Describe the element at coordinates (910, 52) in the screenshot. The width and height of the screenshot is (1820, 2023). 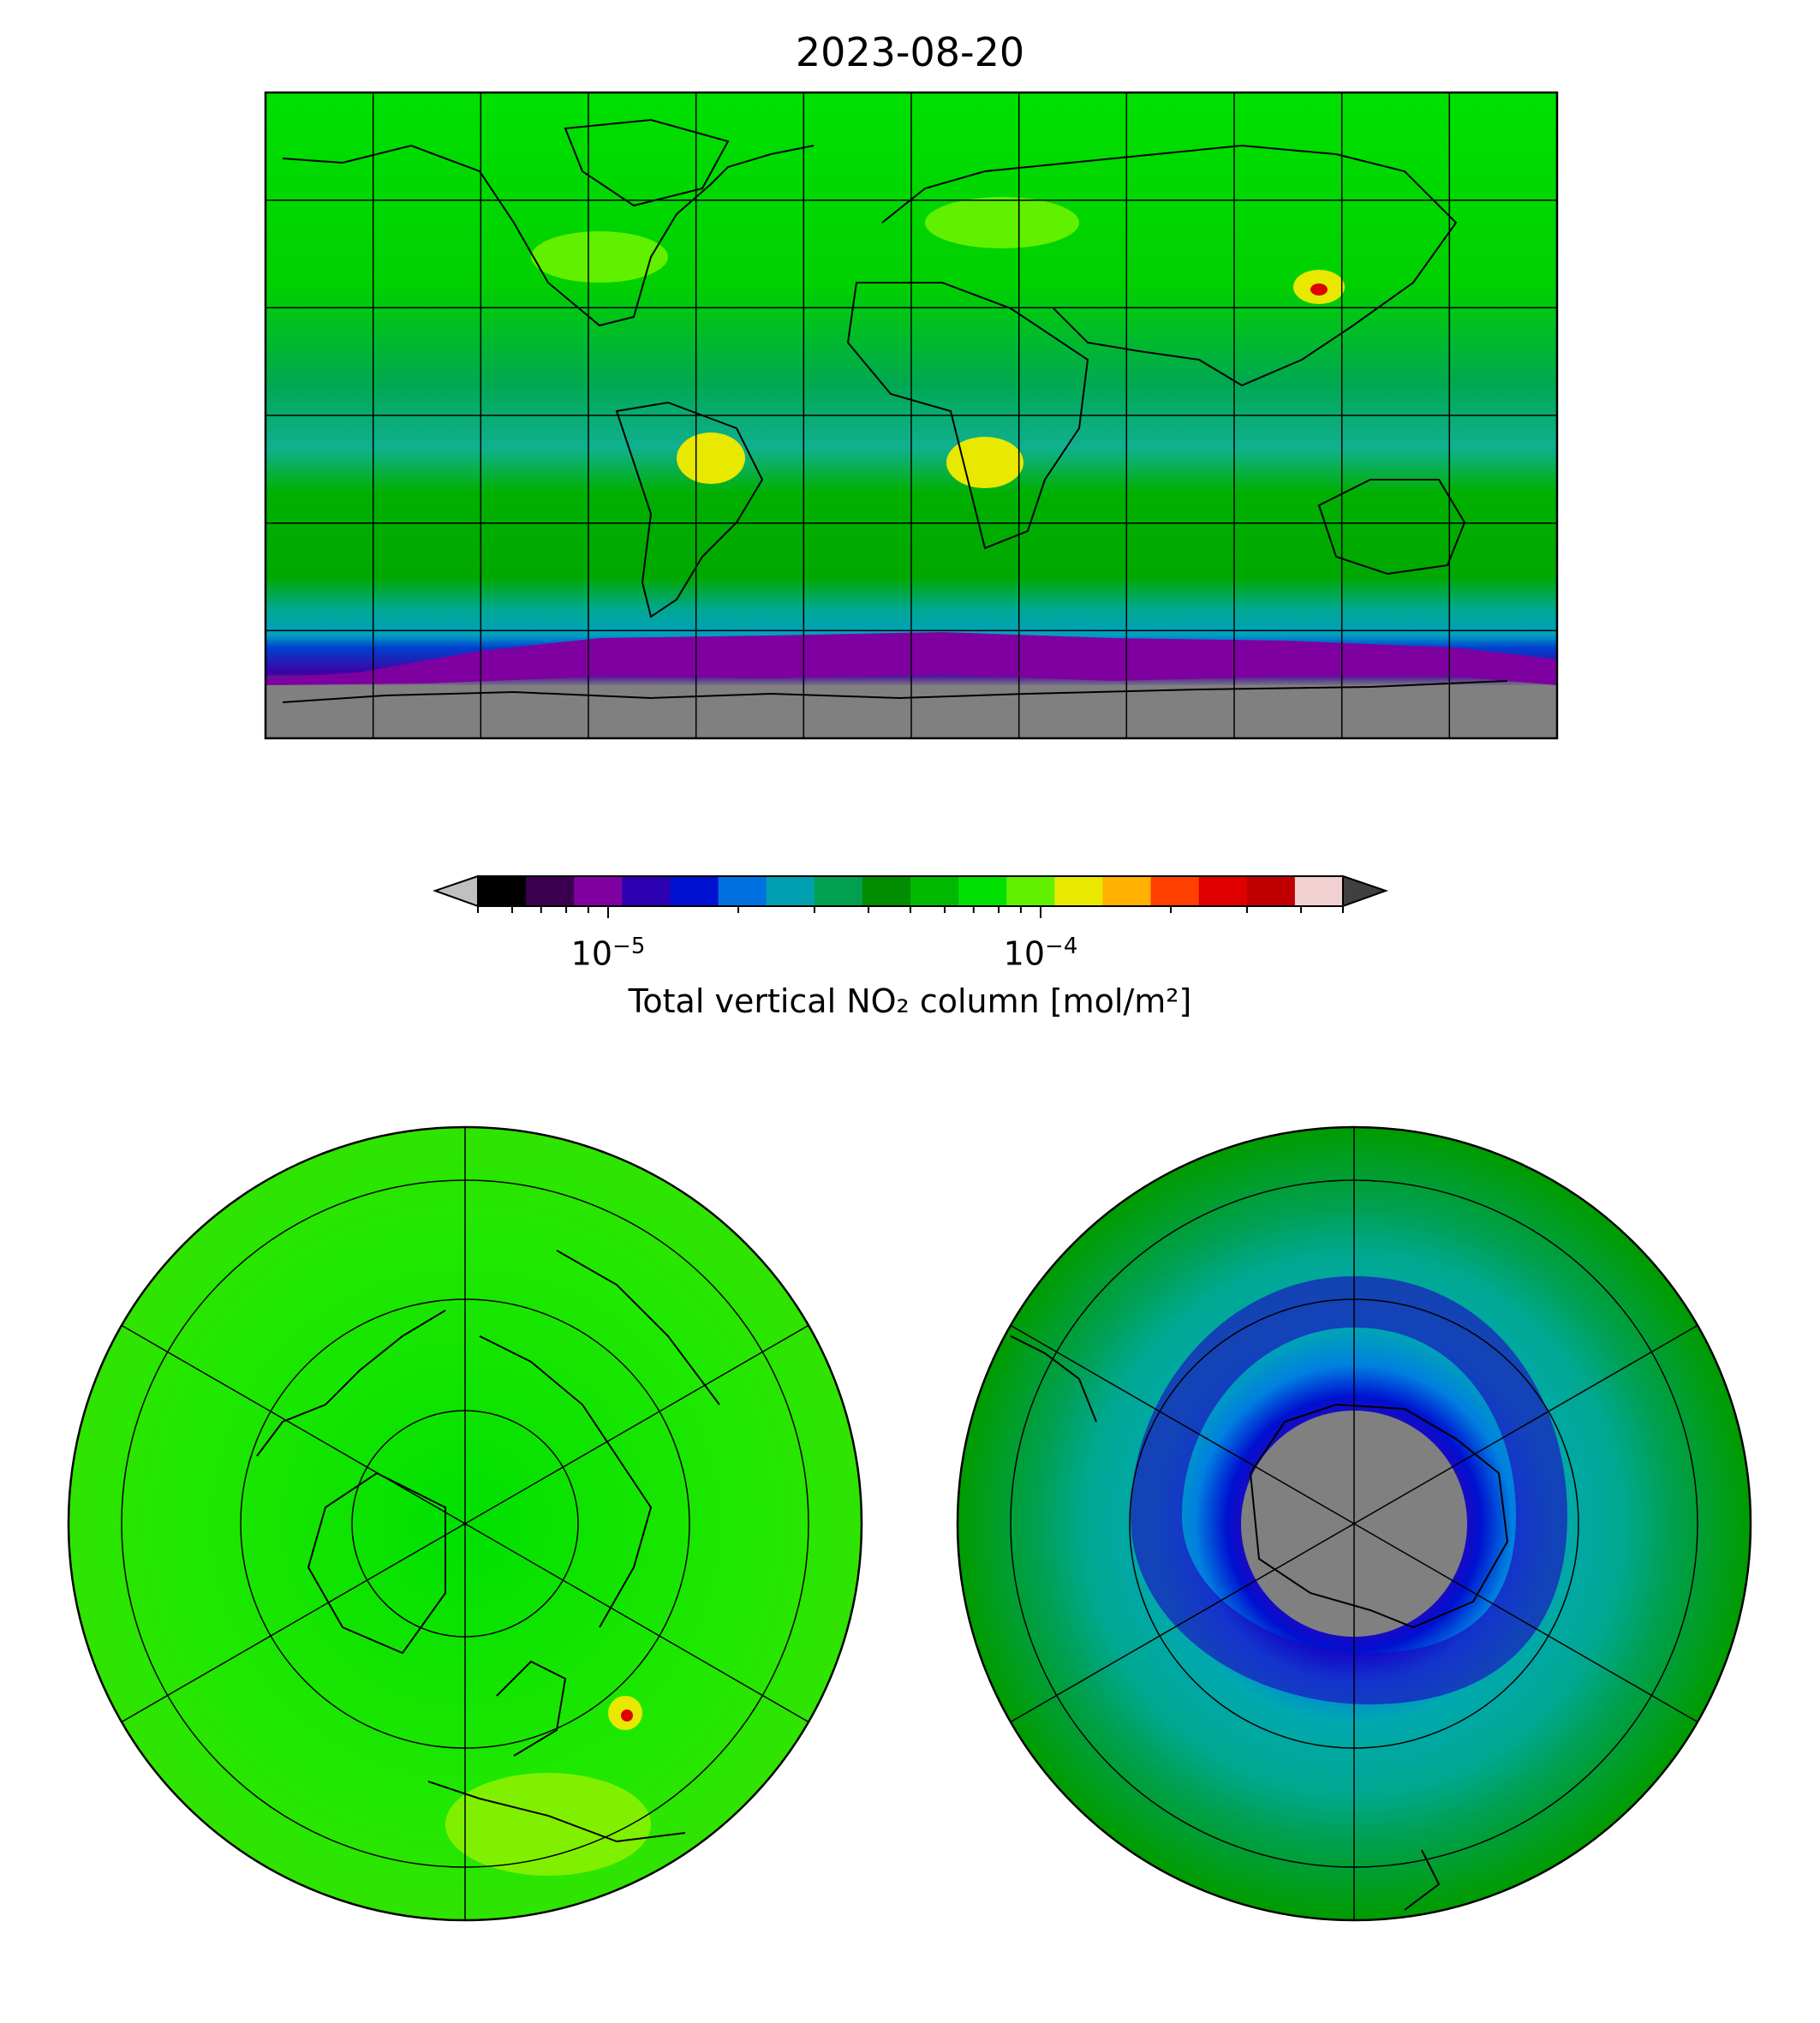
I see `figure-title: 2023-08-20` at that location.